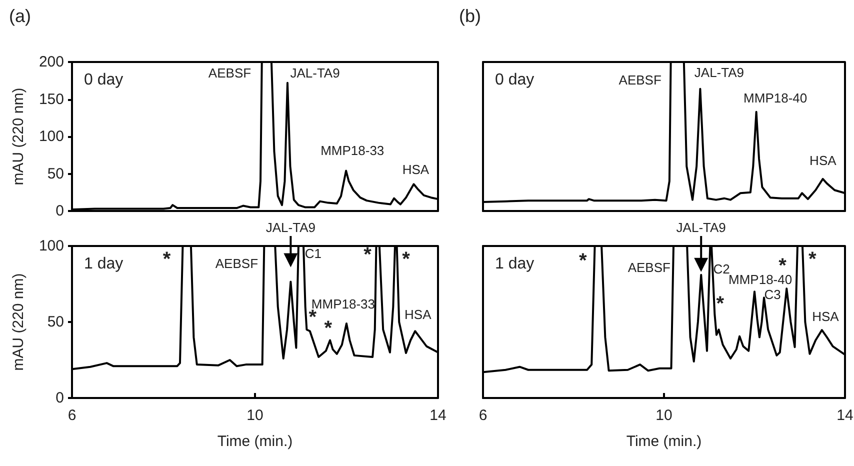 This screenshot has width=854, height=466. Describe the element at coordinates (313, 254) in the screenshot. I see `annotation: C1` at that location.